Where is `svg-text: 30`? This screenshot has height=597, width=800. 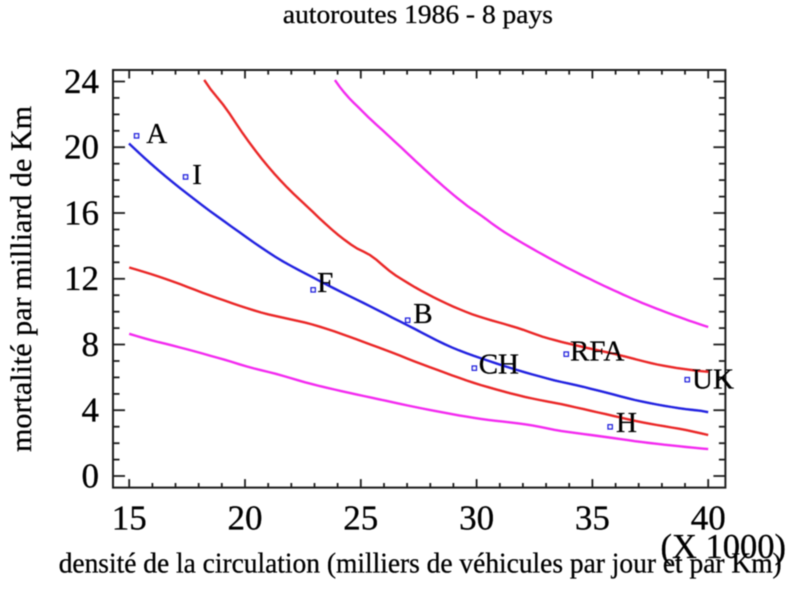
svg-text: 30 is located at coordinates (476, 518).